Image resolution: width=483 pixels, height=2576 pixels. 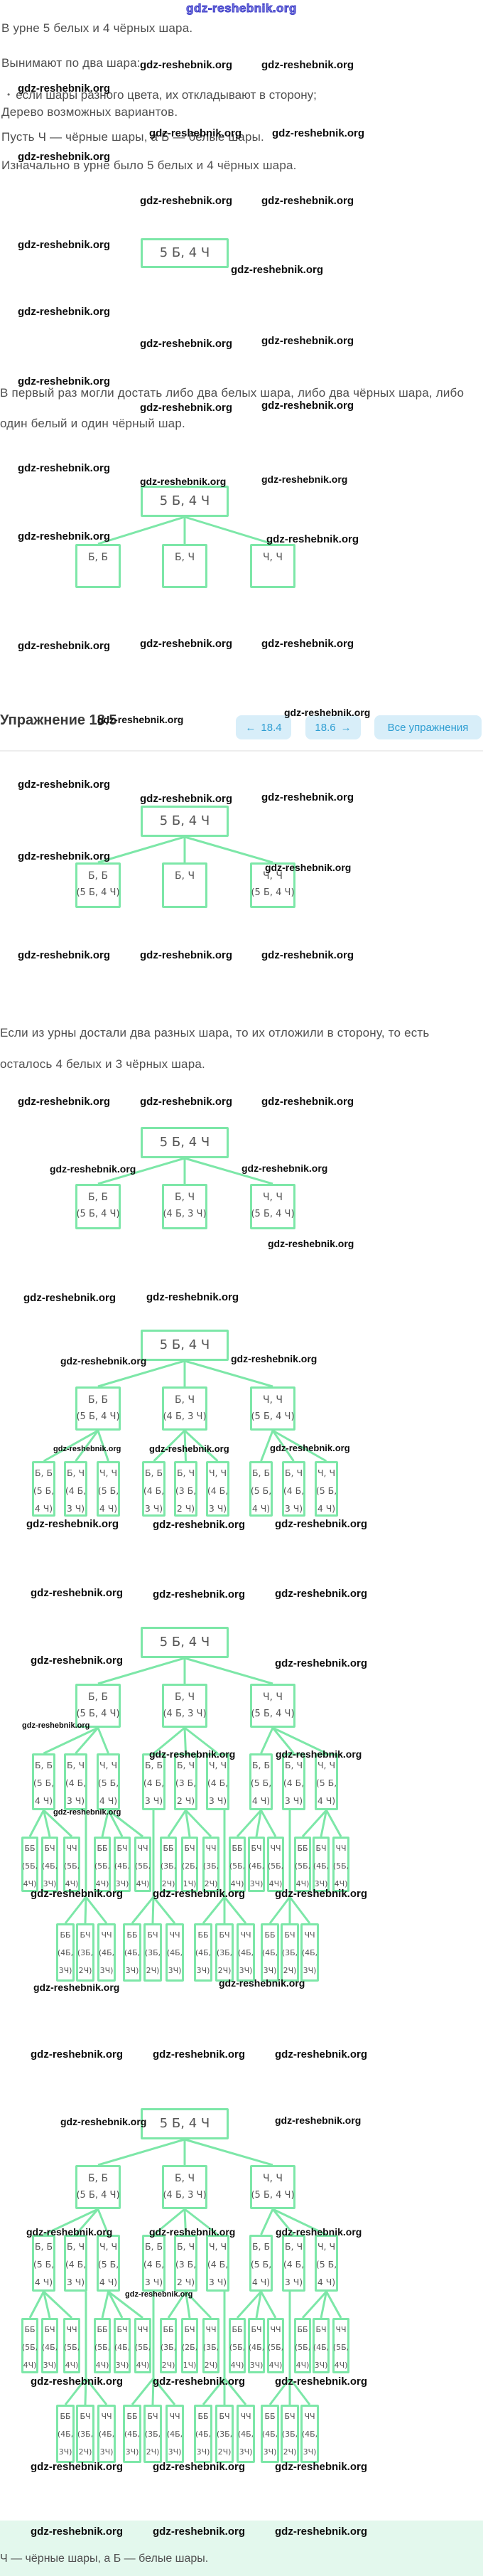 I want to click on next-exercise-button: 18.6 →, so click(x=333, y=727).